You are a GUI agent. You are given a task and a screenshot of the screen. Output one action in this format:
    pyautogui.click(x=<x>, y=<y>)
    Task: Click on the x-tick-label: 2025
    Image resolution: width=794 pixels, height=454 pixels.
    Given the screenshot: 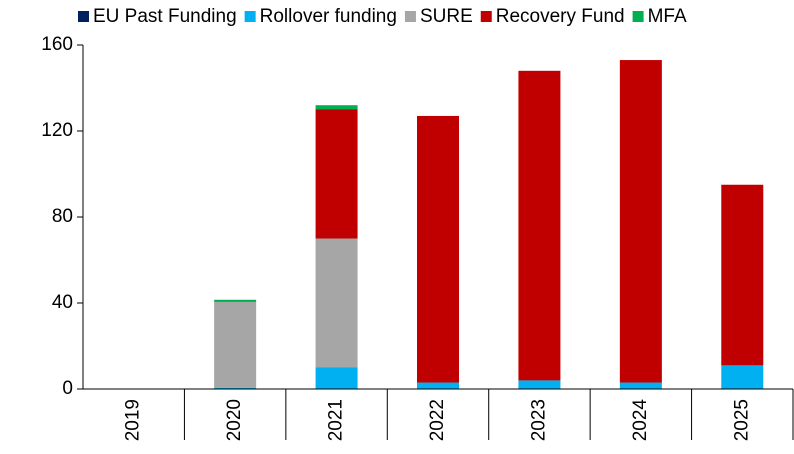 What is the action you would take?
    pyautogui.click(x=741, y=420)
    